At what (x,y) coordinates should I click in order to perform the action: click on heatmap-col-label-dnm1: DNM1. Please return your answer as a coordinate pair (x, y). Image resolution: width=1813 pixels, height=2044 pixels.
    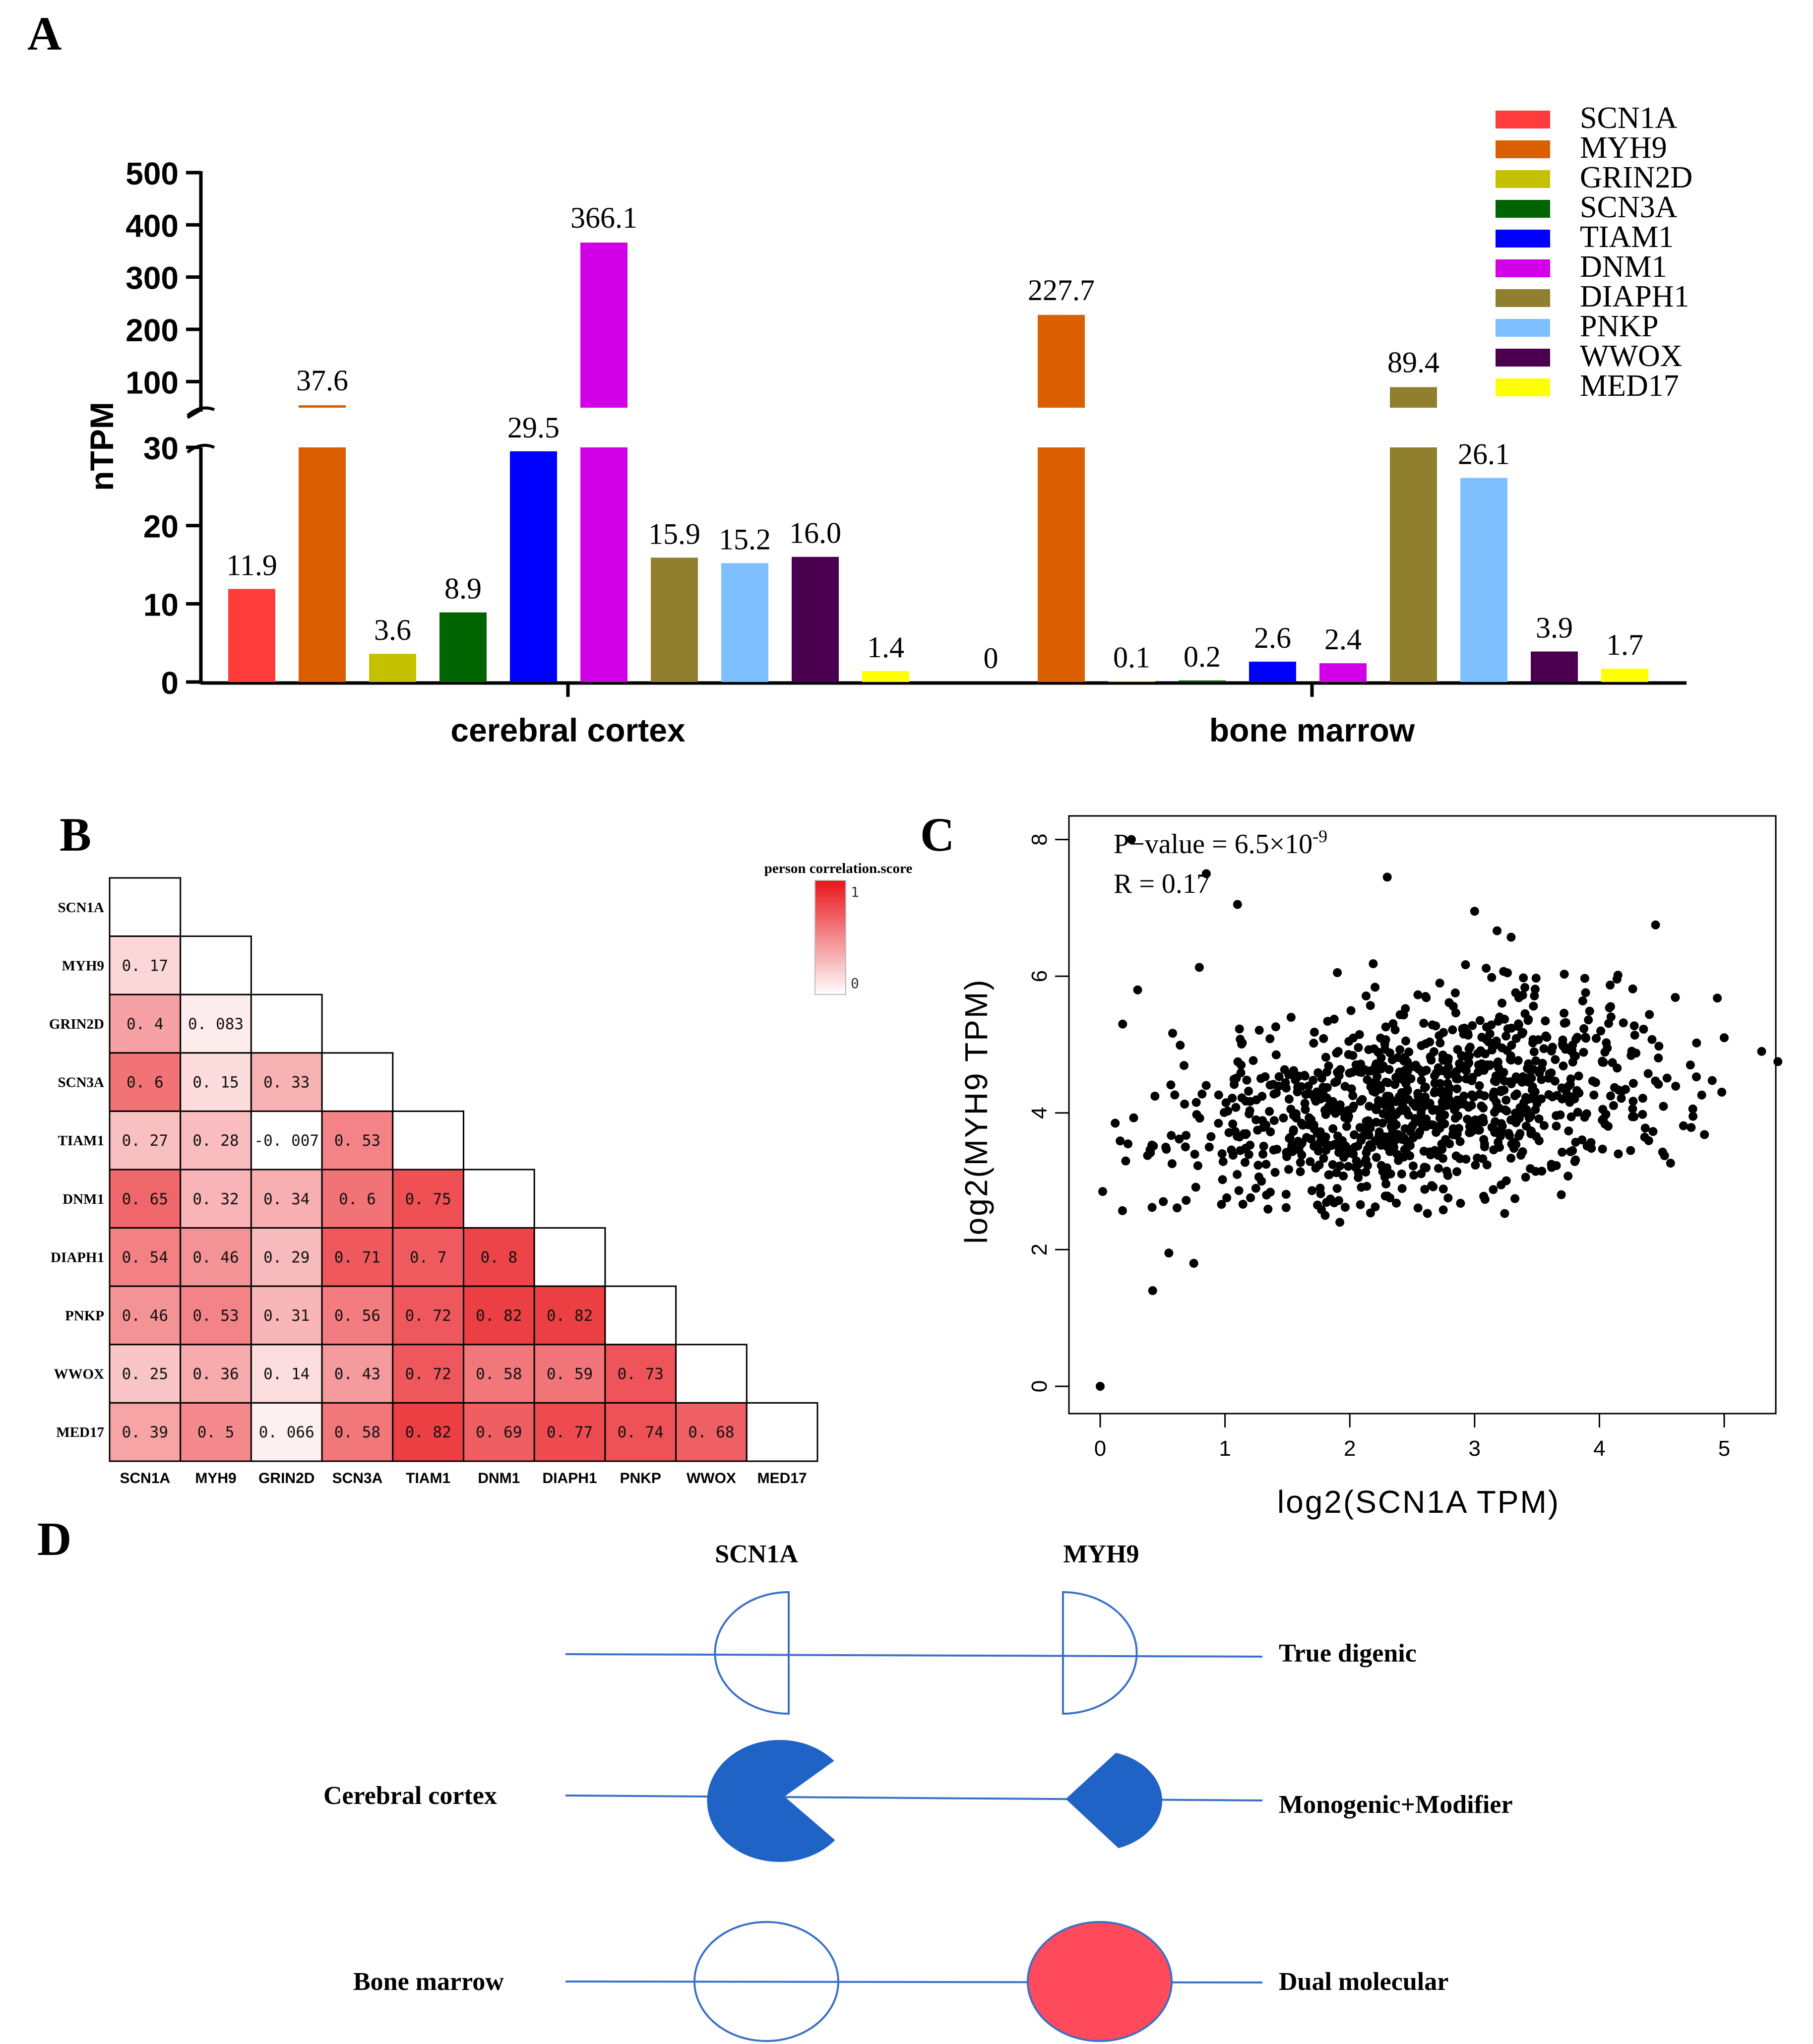
    Looking at the image, I should click on (499, 1478).